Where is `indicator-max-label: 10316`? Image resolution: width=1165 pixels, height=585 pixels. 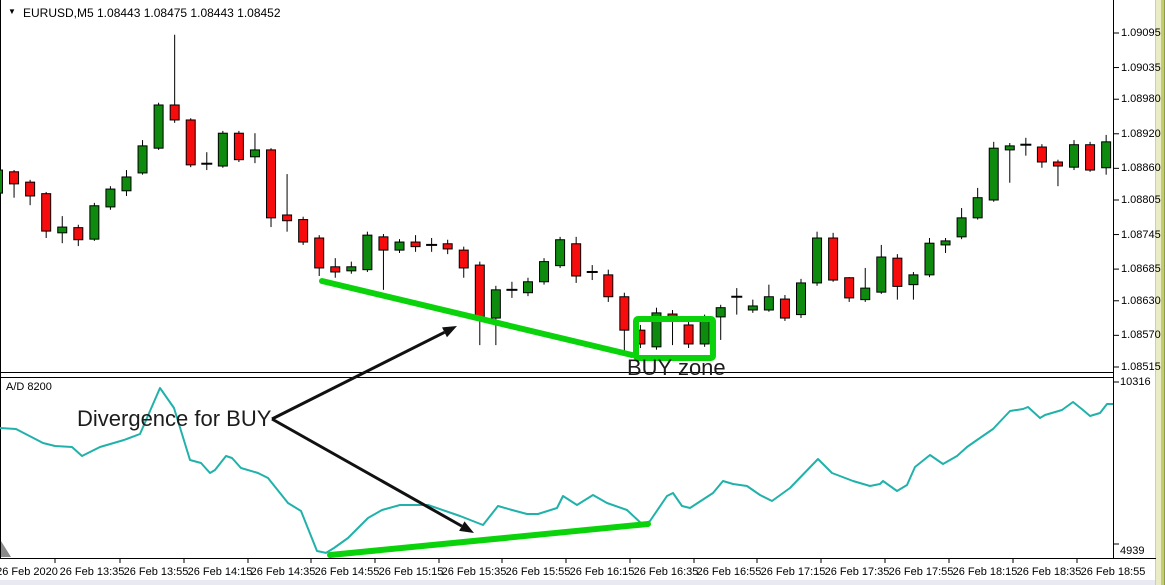 indicator-max-label: 10316 is located at coordinates (1135, 382).